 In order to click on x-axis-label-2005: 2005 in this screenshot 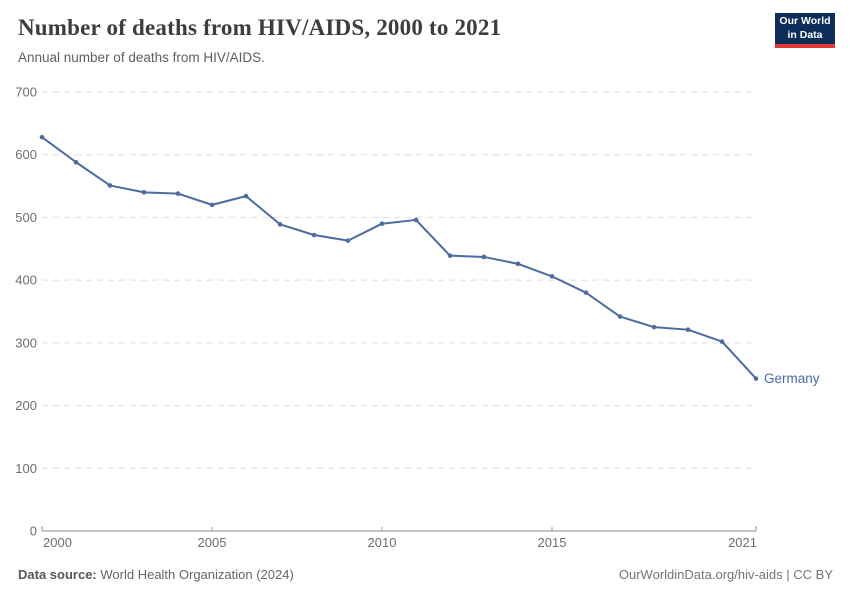, I will do `click(212, 542)`.